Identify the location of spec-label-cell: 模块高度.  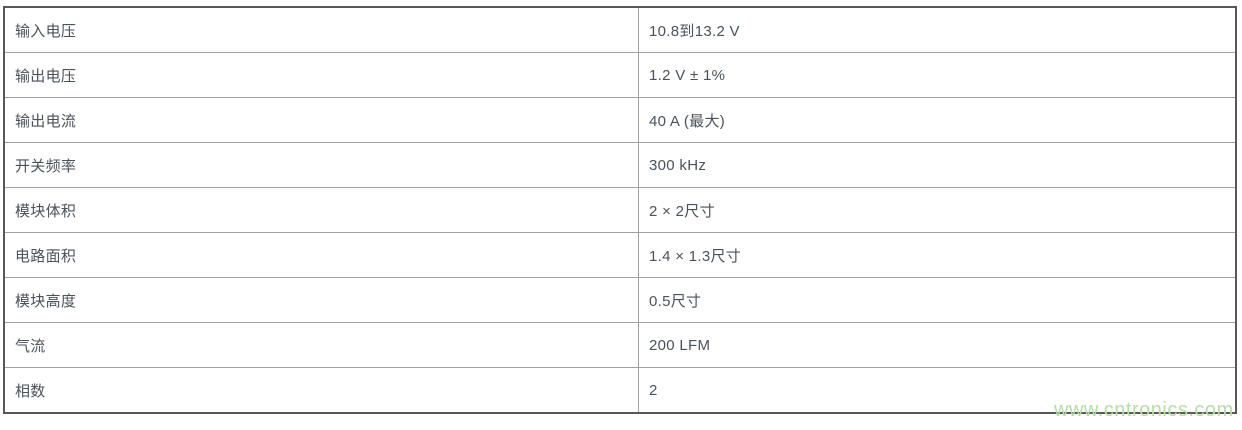
(321, 300).